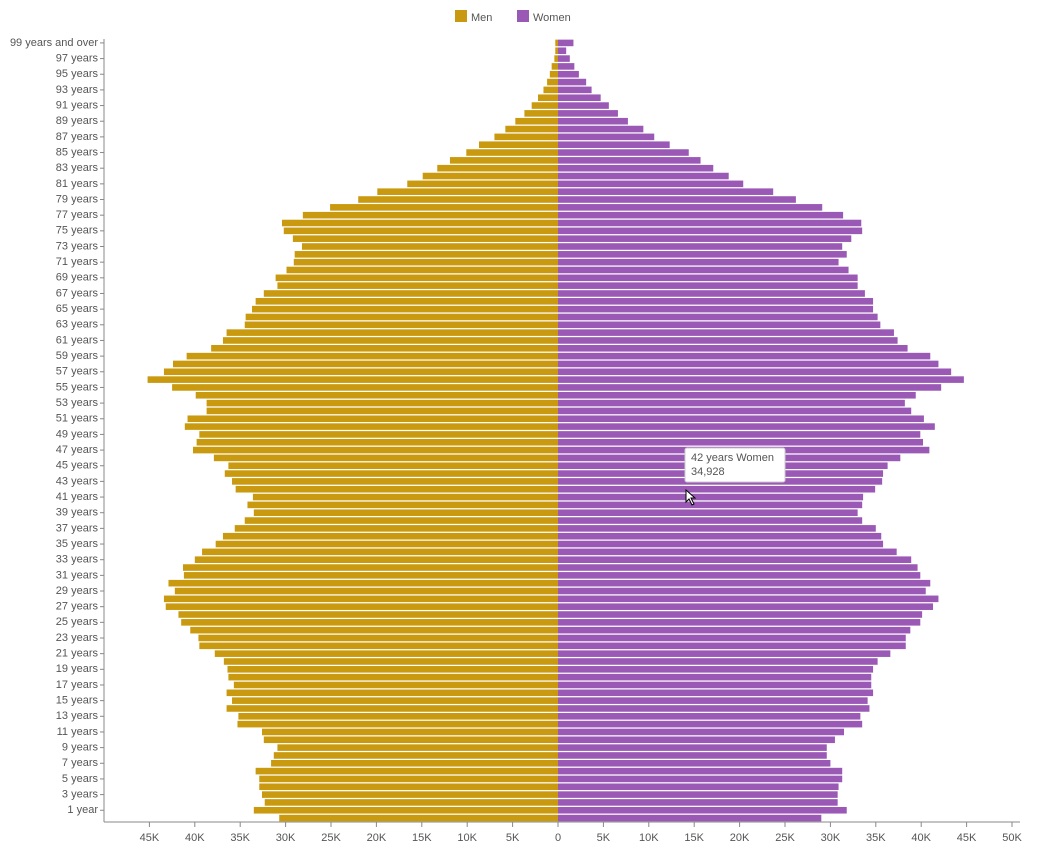  Describe the element at coordinates (77, 340) in the screenshot. I see `y-tick-label: 61 years` at that location.